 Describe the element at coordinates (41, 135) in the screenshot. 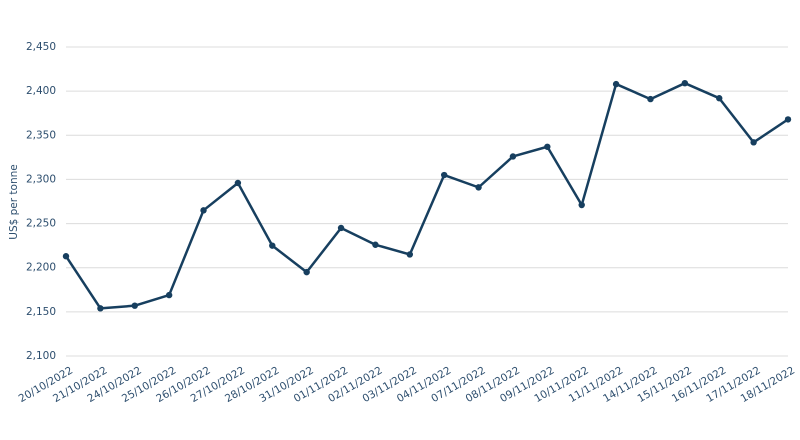

I see `y-tick-label: 2,350` at that location.